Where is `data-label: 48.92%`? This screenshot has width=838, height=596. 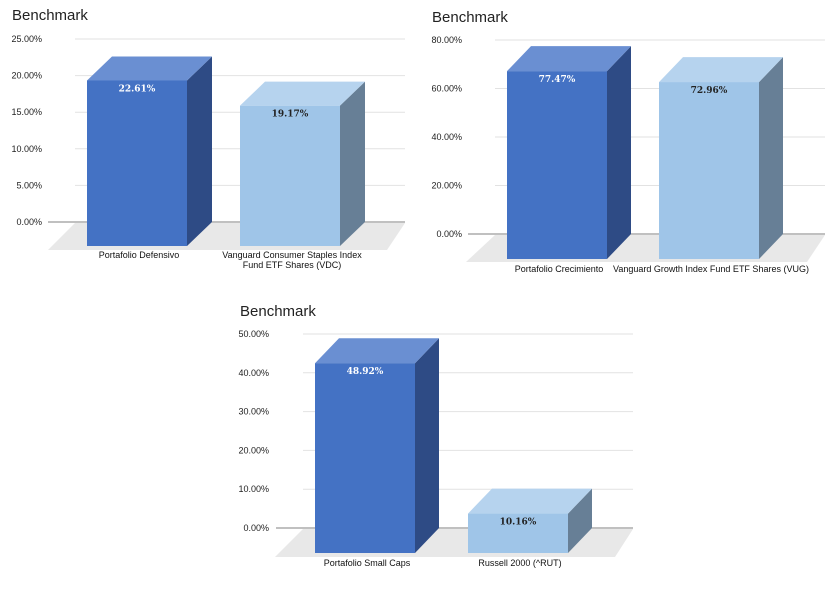 data-label: 48.92% is located at coordinates (365, 372).